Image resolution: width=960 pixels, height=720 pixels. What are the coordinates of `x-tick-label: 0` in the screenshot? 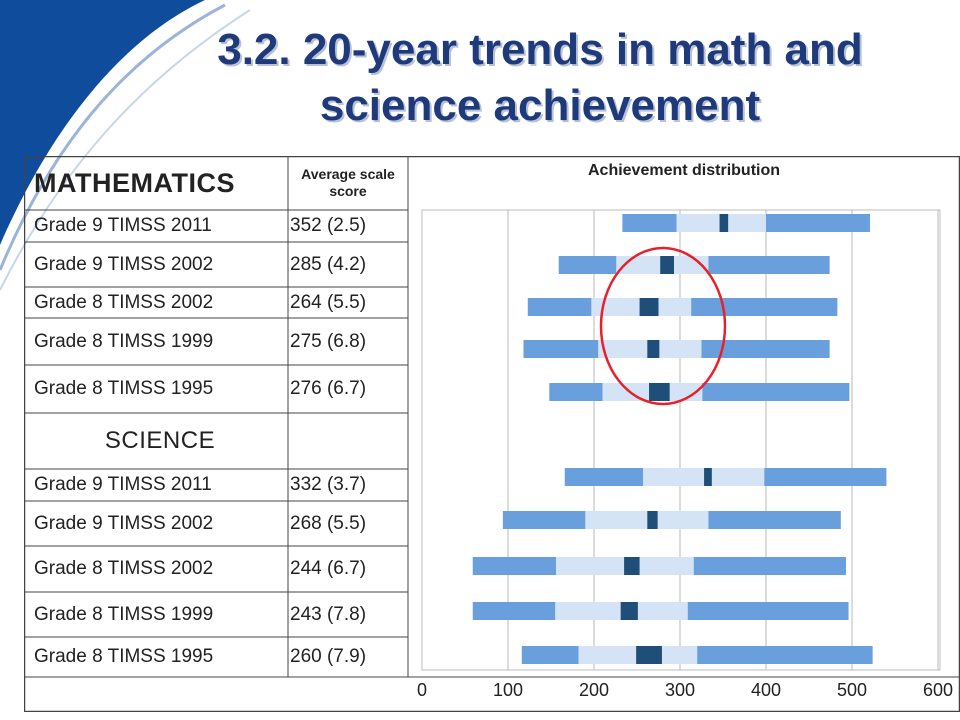 It's located at (421, 690).